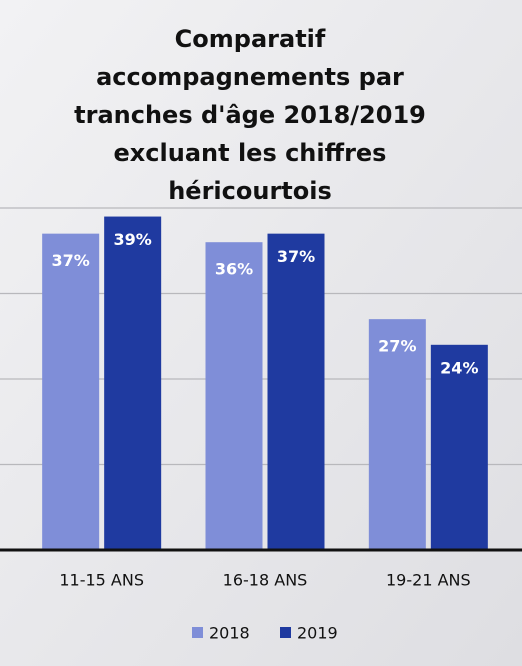 The height and width of the screenshot is (666, 522). I want to click on data-label: 36%, so click(234, 269).